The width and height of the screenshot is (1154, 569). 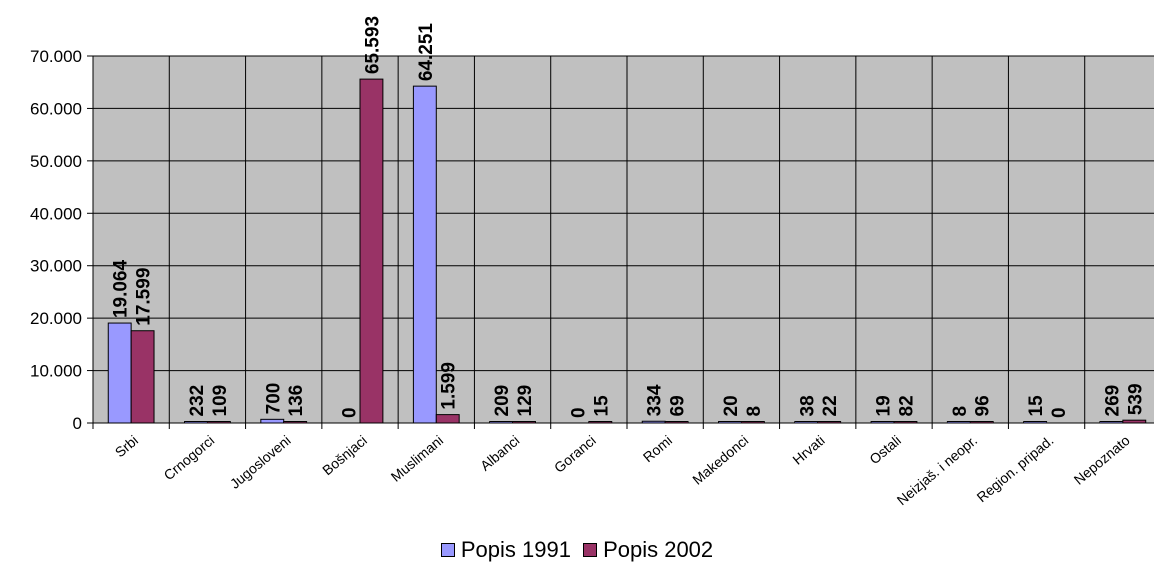 I want to click on bar-value-label: 109, so click(x=220, y=401).